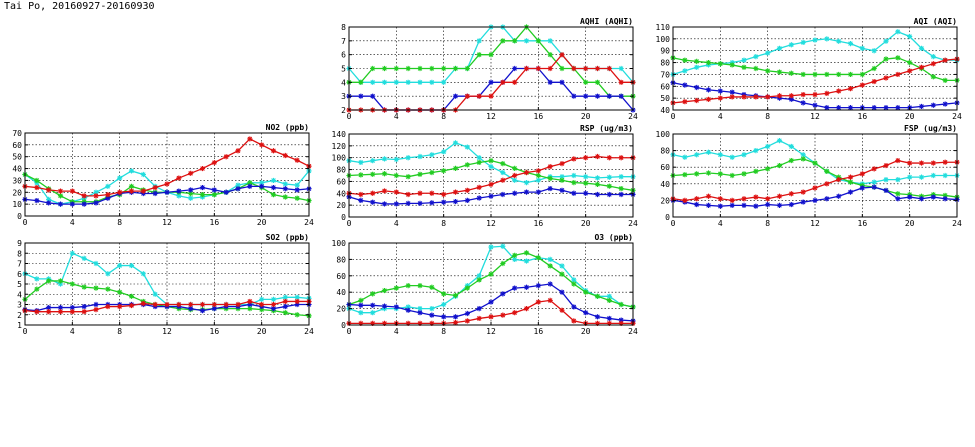  Describe the element at coordinates (19, 315) in the screenshot. I see `y-tick-label: 2` at that location.